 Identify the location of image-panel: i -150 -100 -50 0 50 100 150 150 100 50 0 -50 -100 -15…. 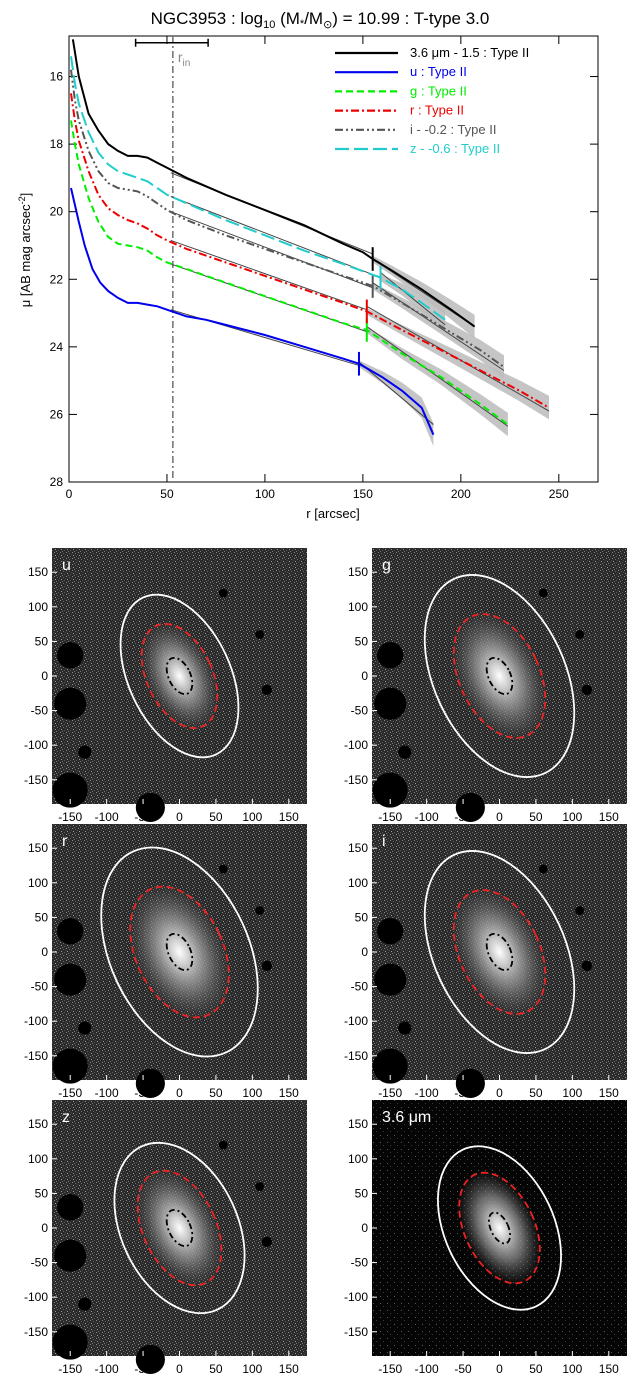
(485, 962).